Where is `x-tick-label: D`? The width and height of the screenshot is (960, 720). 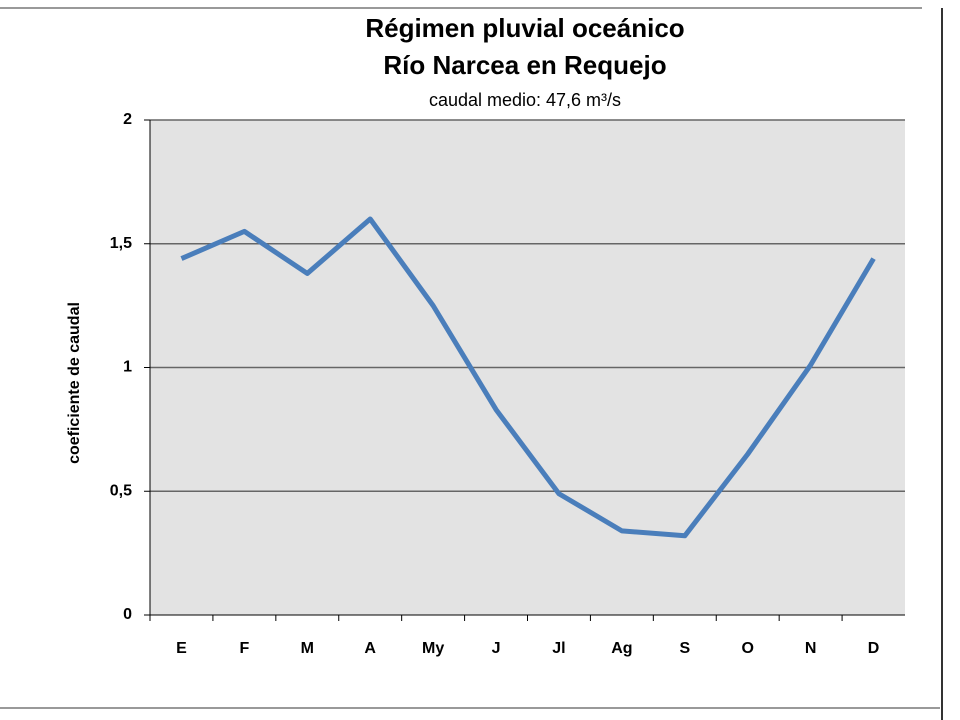
x-tick-label: D is located at coordinates (874, 648).